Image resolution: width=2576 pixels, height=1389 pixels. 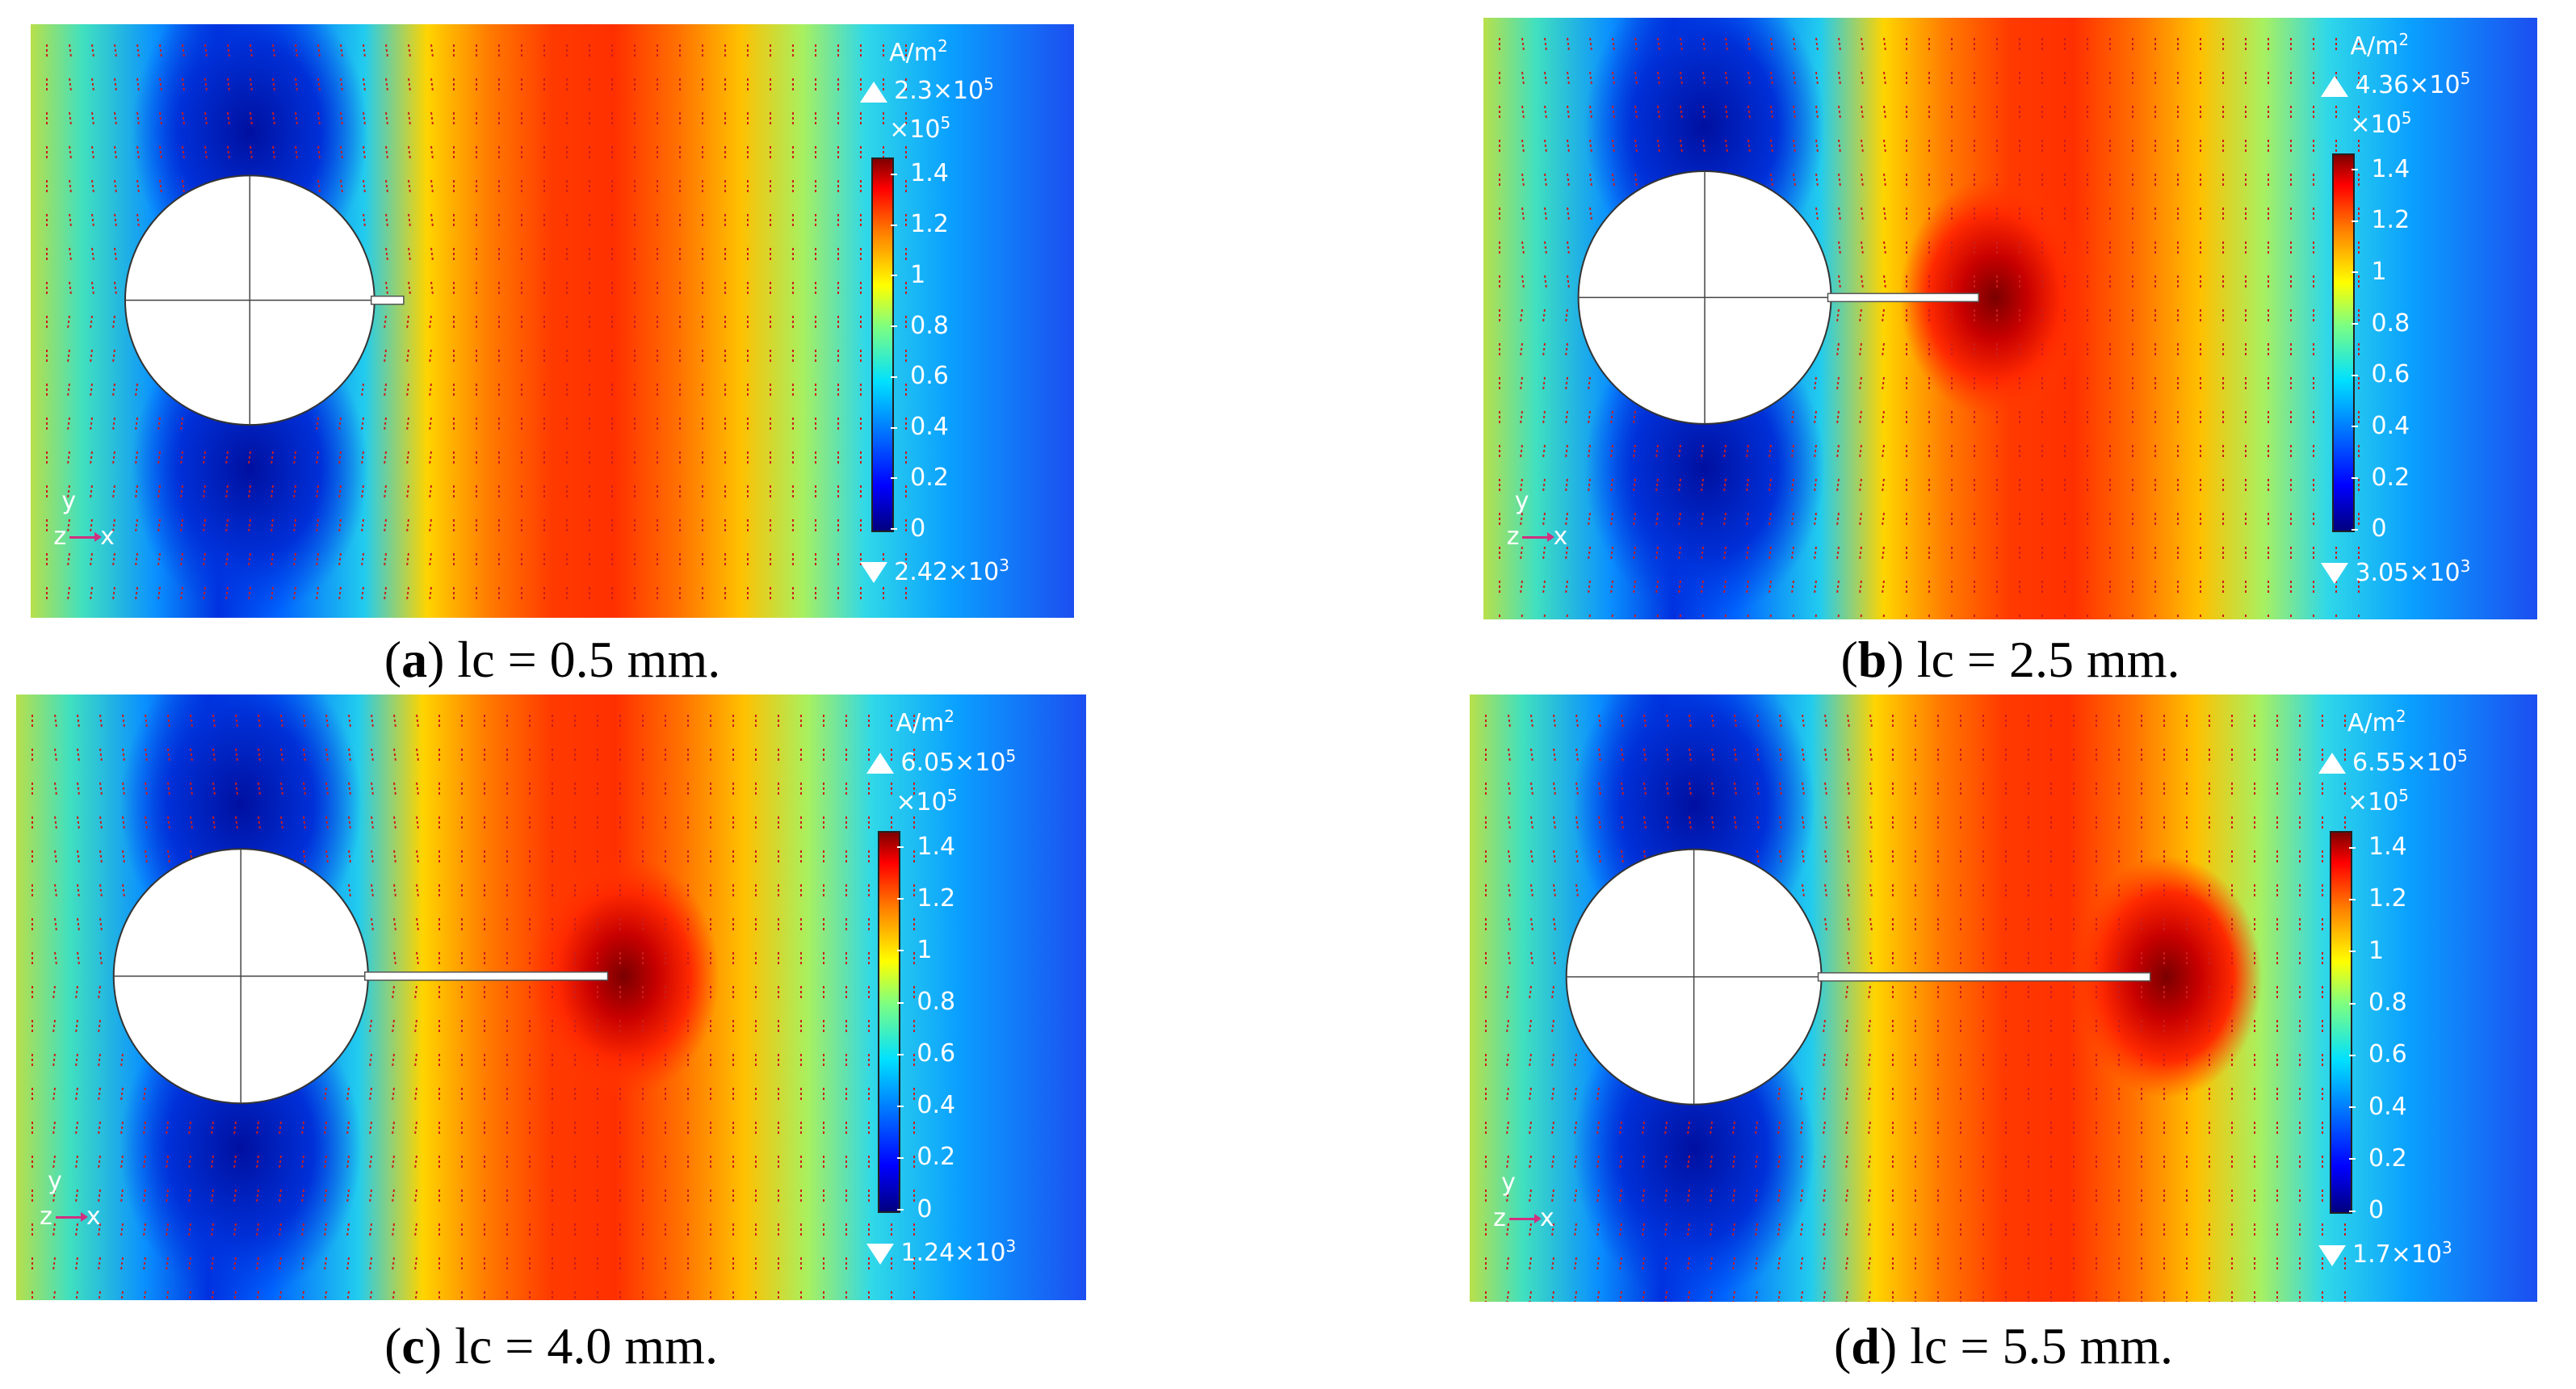 What do you see at coordinates (46, 1216) in the screenshot?
I see `axis-z-label: z` at bounding box center [46, 1216].